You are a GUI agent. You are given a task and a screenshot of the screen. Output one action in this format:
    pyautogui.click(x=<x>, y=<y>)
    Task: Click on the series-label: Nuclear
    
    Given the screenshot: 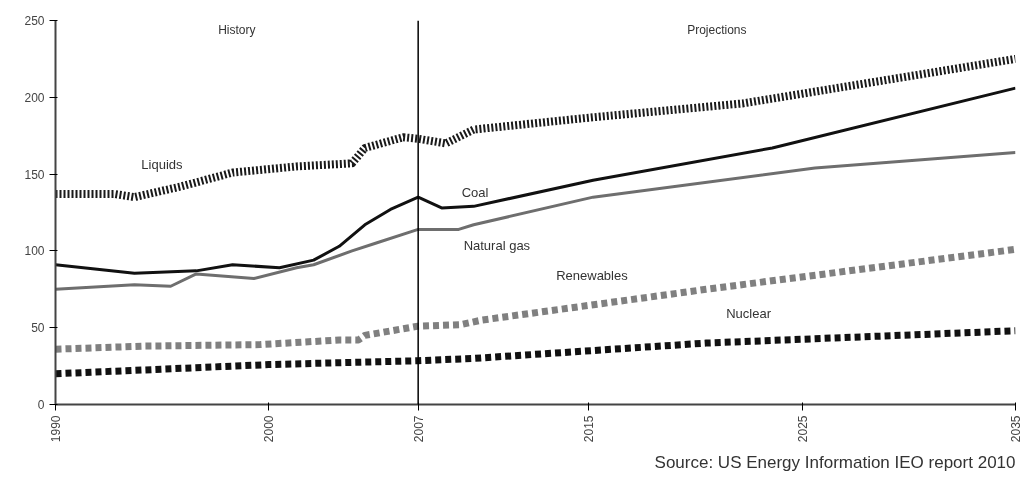 What is the action you would take?
    pyautogui.click(x=749, y=314)
    